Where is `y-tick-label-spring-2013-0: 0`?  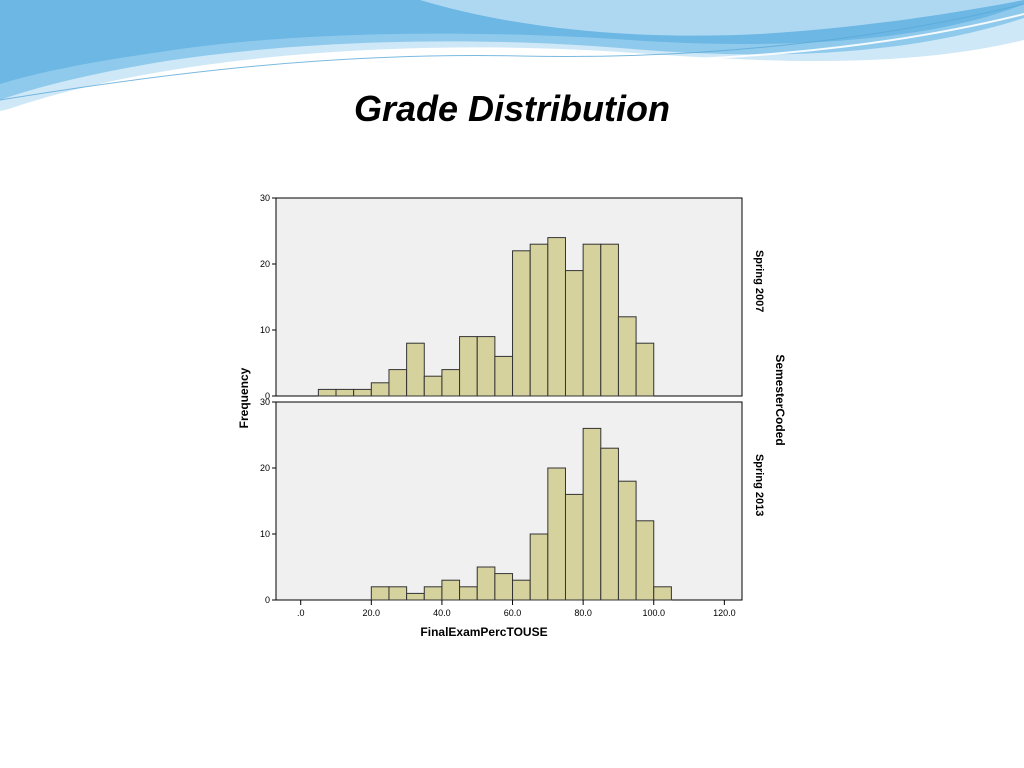 y-tick-label-spring-2013-0: 0 is located at coordinates (267, 600).